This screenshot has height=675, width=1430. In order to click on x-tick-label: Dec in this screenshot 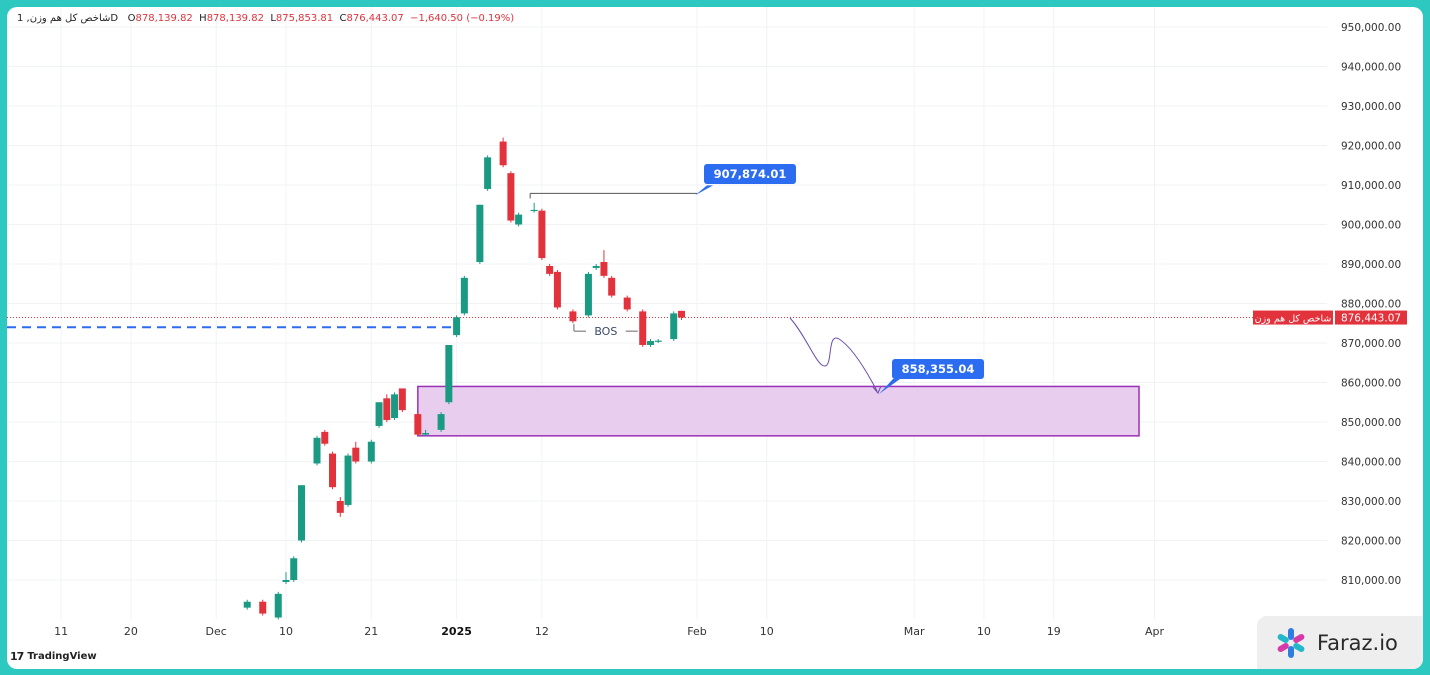, I will do `click(216, 631)`.